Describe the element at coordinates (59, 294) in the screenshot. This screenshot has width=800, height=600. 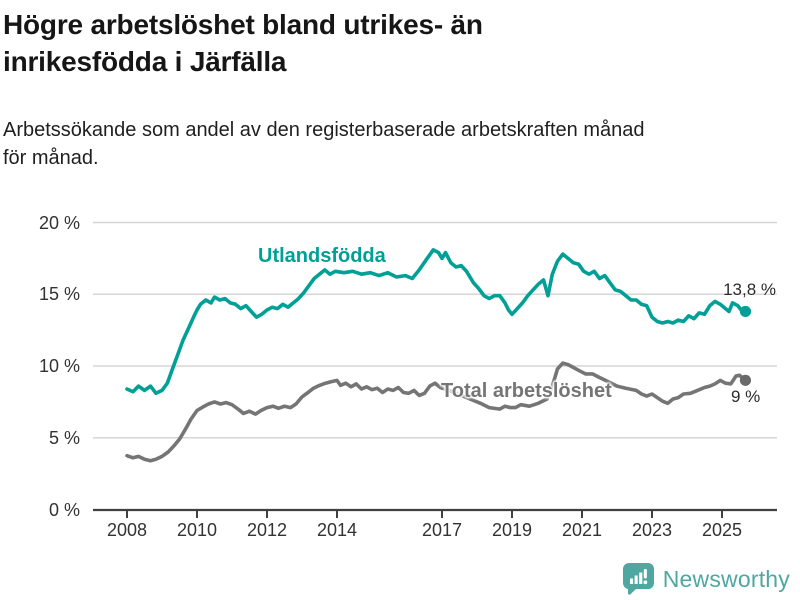
I see `y-tick-label: 15 %` at that location.